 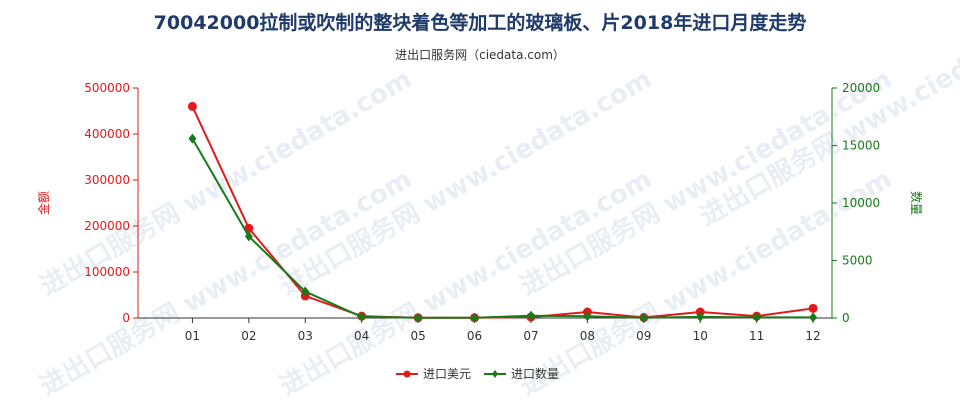 I want to click on x-tick-label: 10, so click(x=700, y=336).